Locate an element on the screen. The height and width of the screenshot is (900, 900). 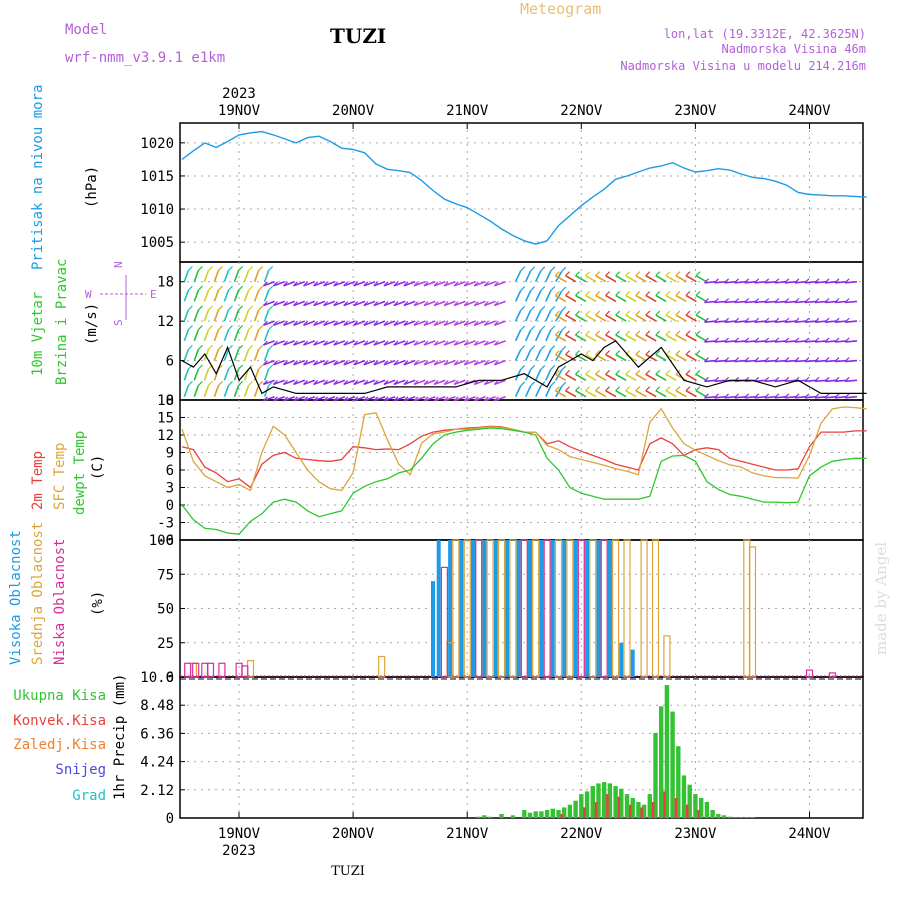
ytick-label-pressure-1: 1015 is located at coordinates (157, 177).